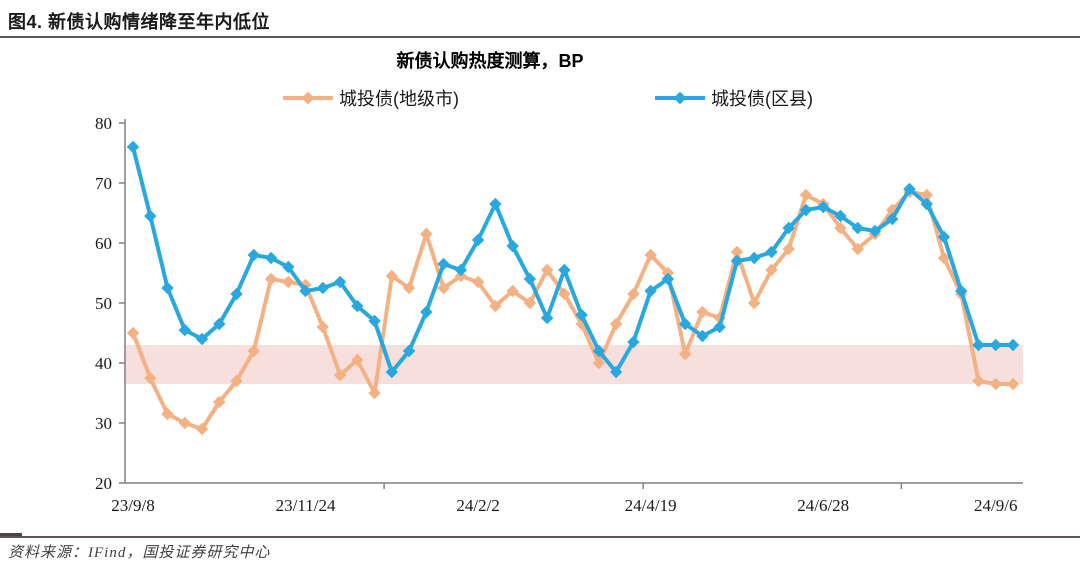 This screenshot has width=1080, height=565. I want to click on source-text: 资料来源：IFind，国投证券研究中心, so click(139, 553).